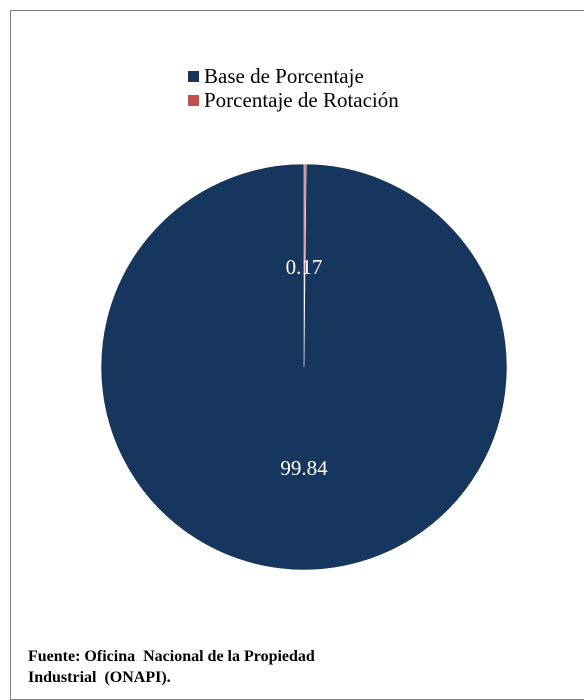 The height and width of the screenshot is (700, 584). I want to click on data-label-base: 99.84, so click(304, 468).